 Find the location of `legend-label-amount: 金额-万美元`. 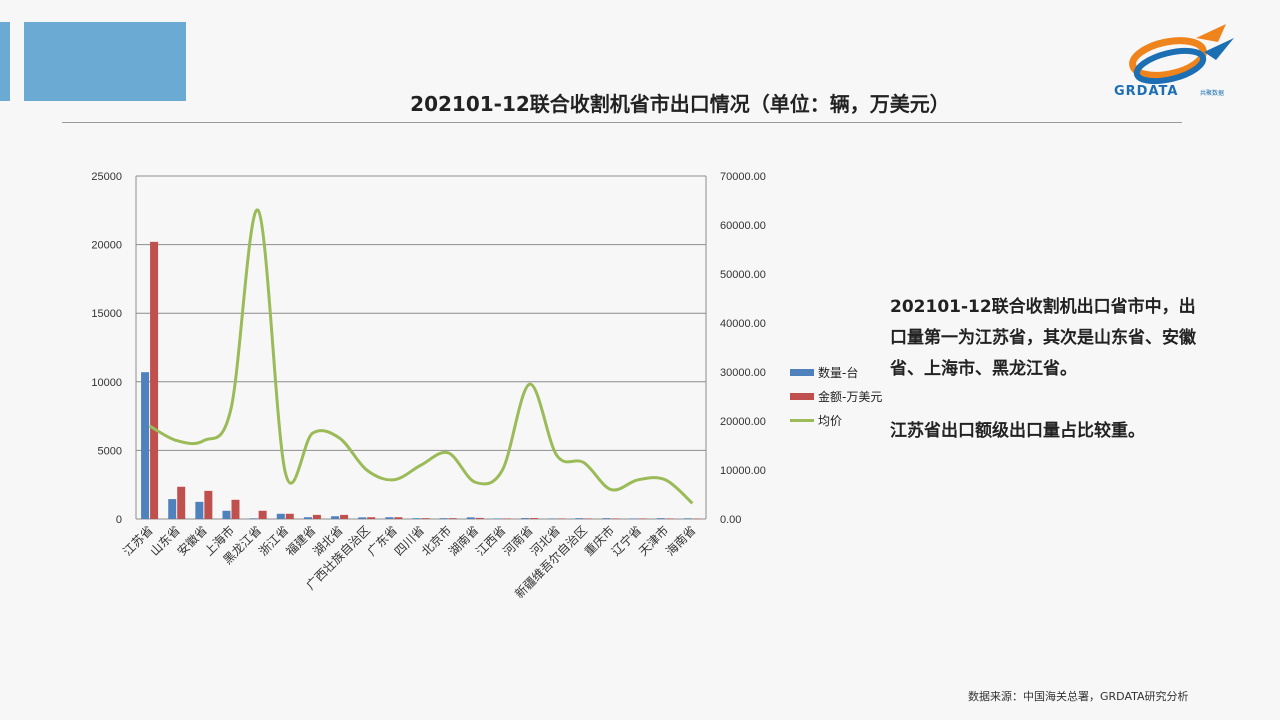

legend-label-amount: 金额-万美元 is located at coordinates (850, 396).